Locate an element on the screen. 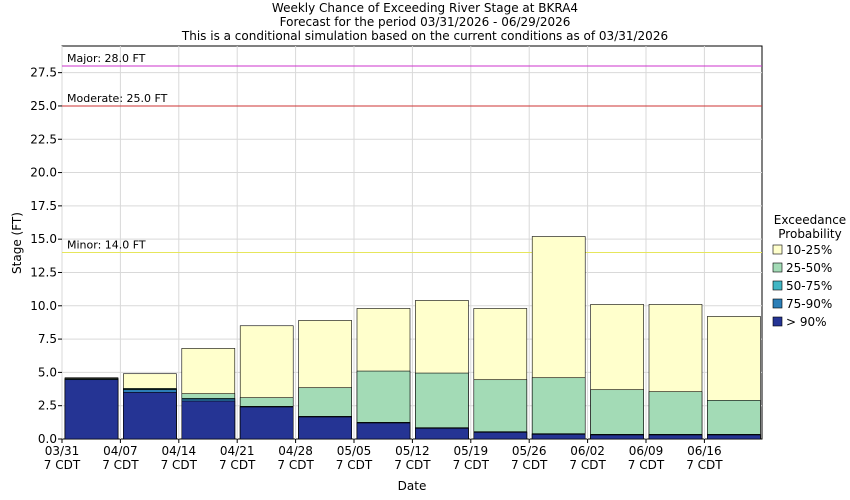 The image size is (850, 500). x-tick-label: 06/09 is located at coordinates (646, 451).